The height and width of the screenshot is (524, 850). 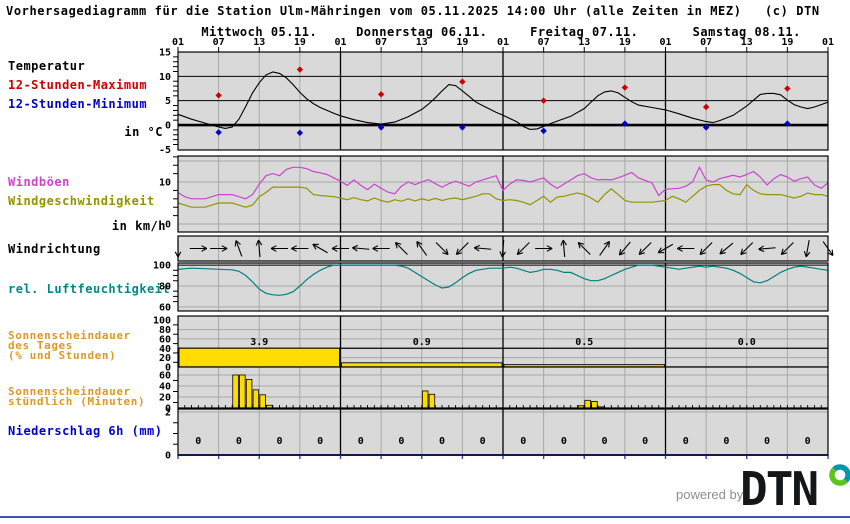 I want to click on label-humidity: rel. Luftfeuchtigkeit, so click(x=89, y=289).